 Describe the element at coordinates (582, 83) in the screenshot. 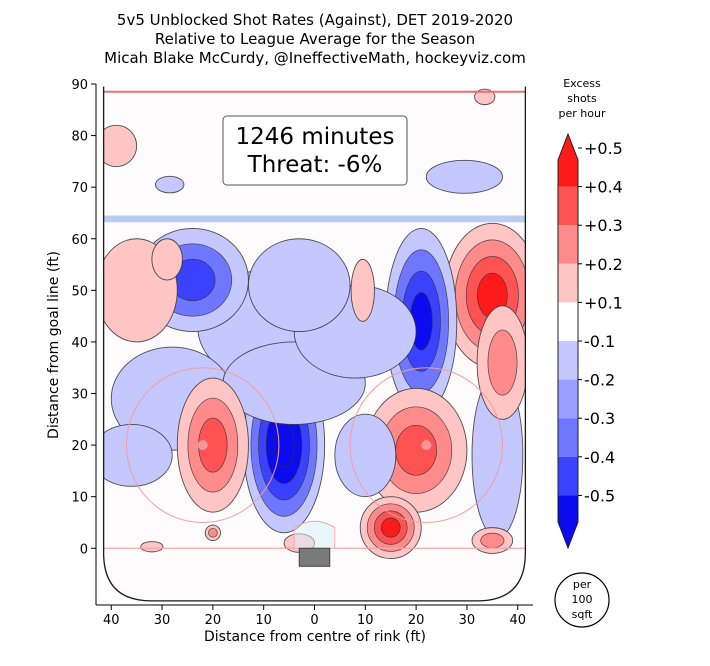

I see `colorbar-title-line-1: Excess` at that location.